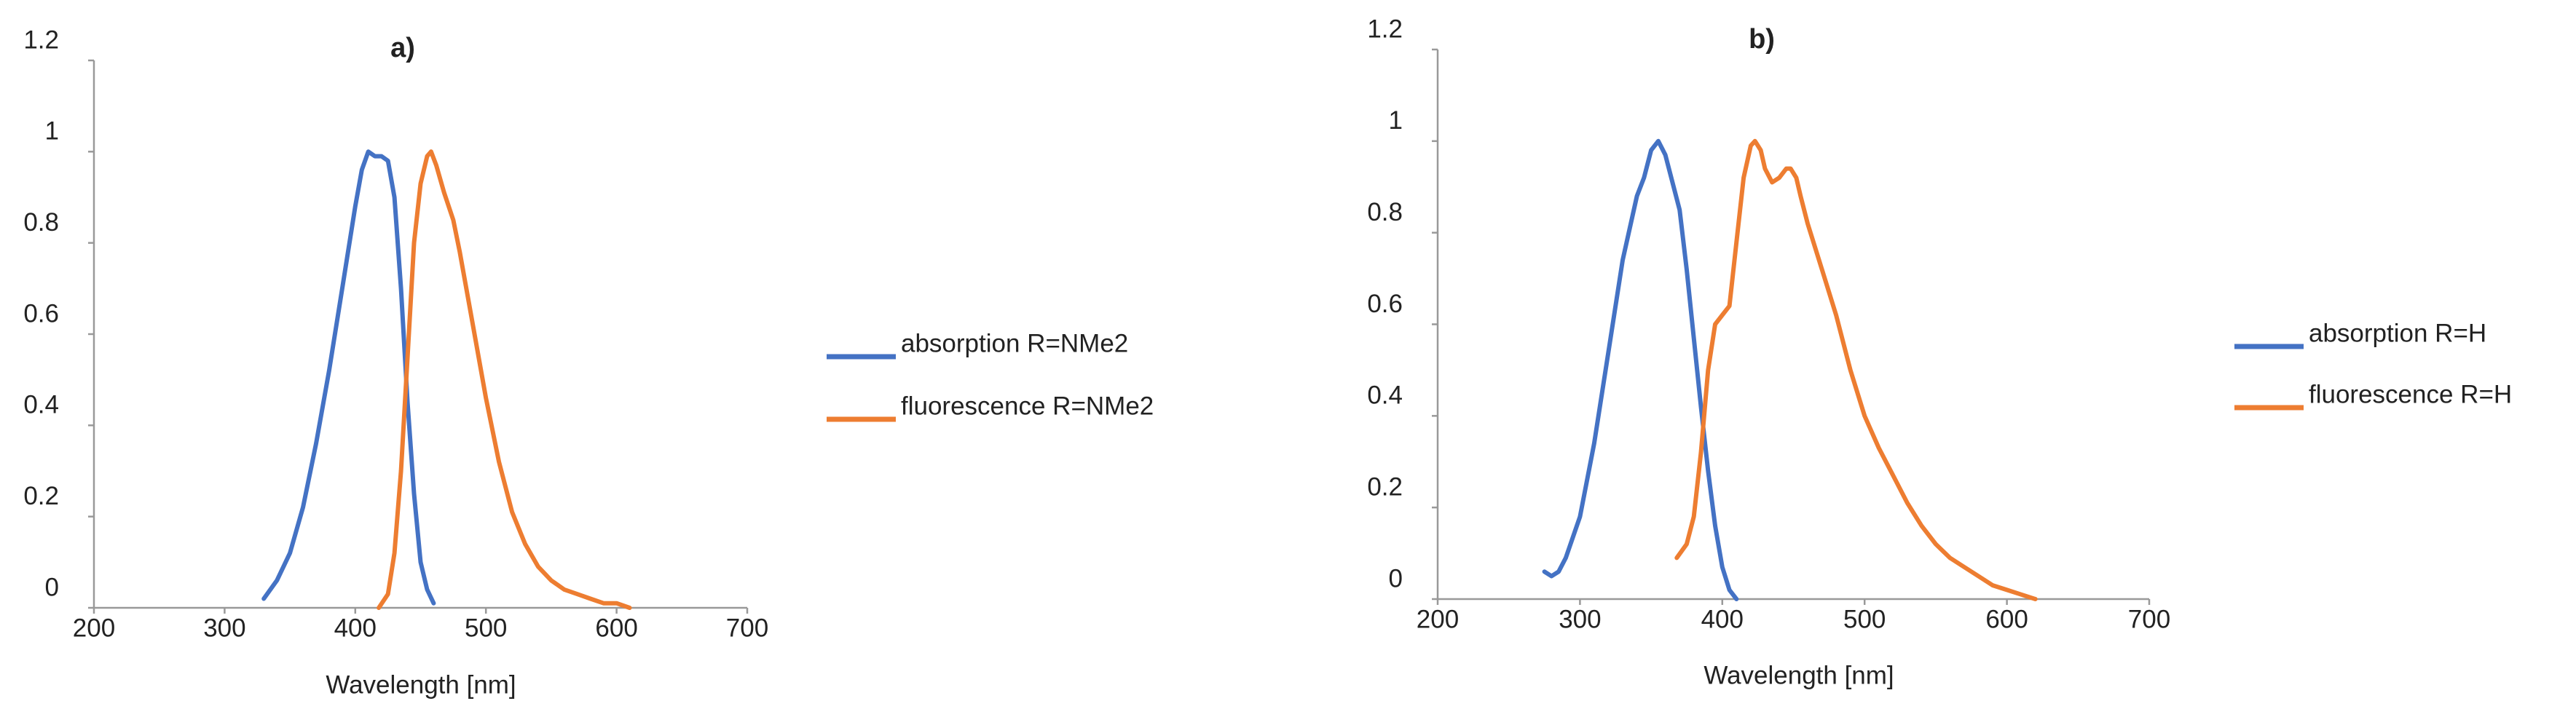 The image size is (2576, 717). What do you see at coordinates (2410, 394) in the screenshot?
I see `legend-label: fluorescence R=H` at bounding box center [2410, 394].